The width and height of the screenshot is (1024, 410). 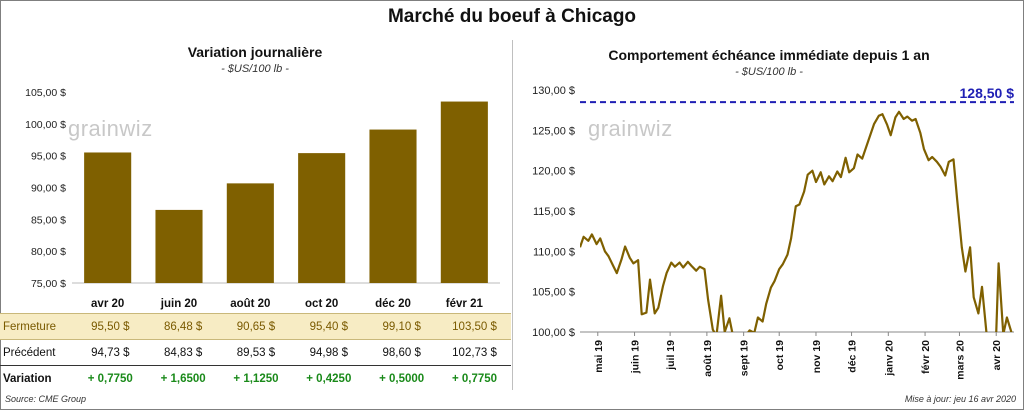 What do you see at coordinates (769, 72) in the screenshot?
I see `right-chart-unit: - $US/100 lb -` at bounding box center [769, 72].